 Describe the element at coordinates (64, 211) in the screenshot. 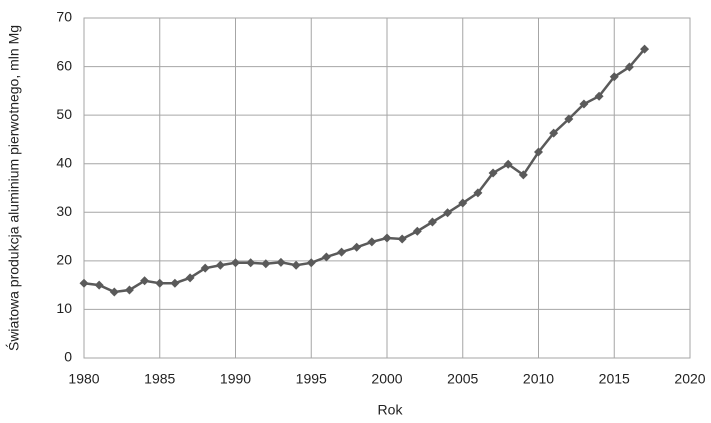

I see `y-tick-label: 30` at that location.